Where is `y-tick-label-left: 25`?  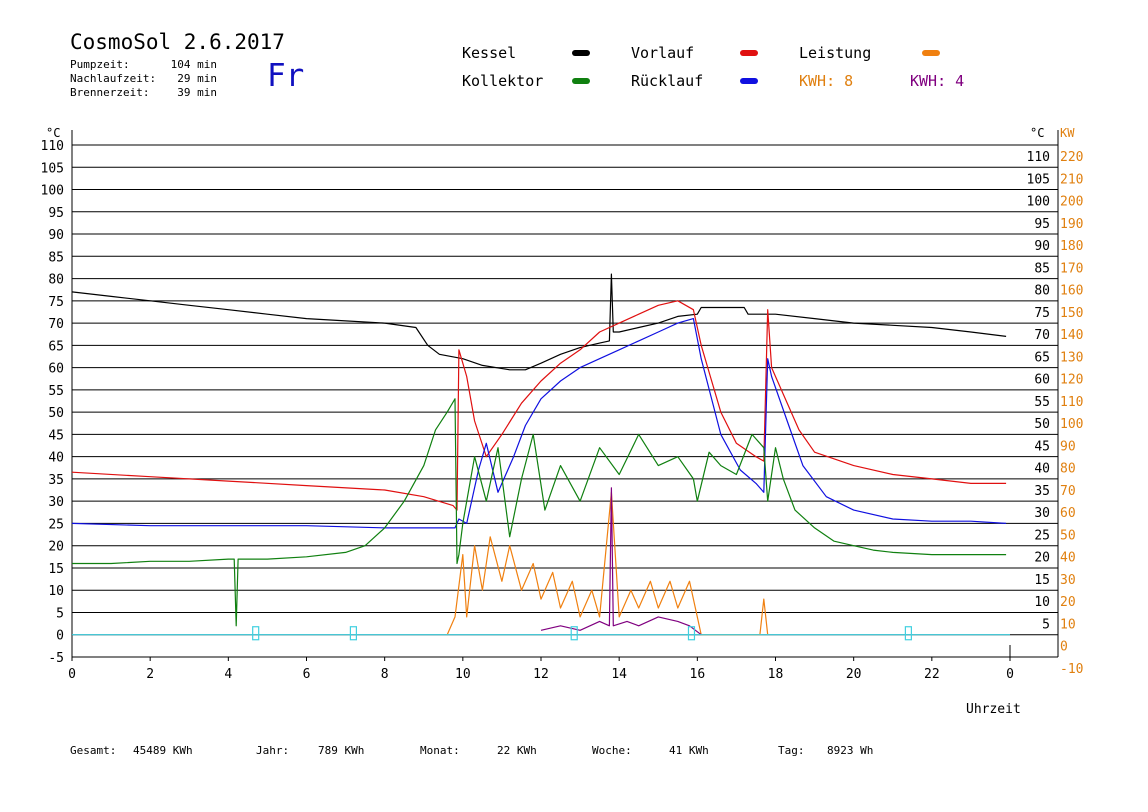
y-tick-label-left: 25 is located at coordinates (56, 524).